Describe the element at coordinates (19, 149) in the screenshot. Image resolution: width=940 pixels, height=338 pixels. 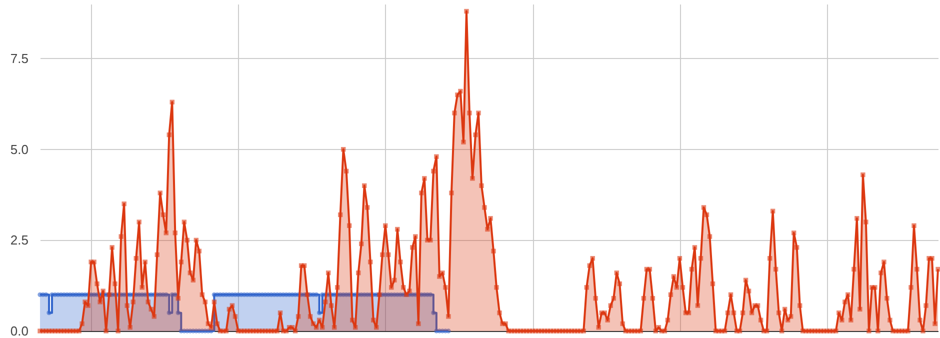
I see `y-tick-label: 5.0` at that location.